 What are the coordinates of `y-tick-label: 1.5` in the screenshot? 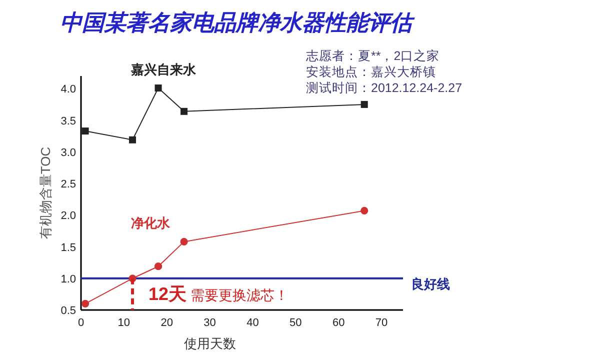 It's located at (68, 248).